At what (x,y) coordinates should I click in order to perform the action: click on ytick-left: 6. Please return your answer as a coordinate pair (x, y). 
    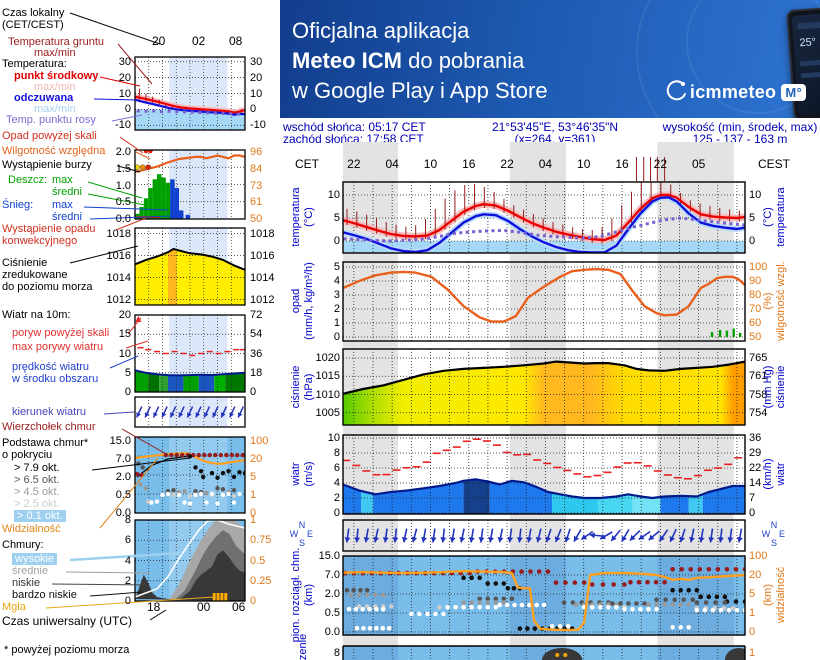
    Looking at the image, I should click on (336, 468).